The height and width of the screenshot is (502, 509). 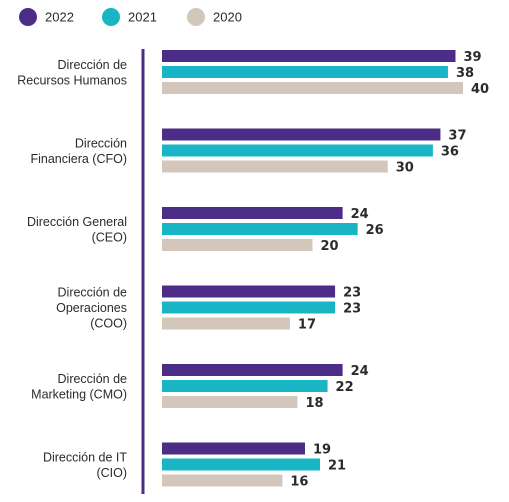 What do you see at coordinates (375, 230) in the screenshot?
I see `value-label-2021: 26` at bounding box center [375, 230].